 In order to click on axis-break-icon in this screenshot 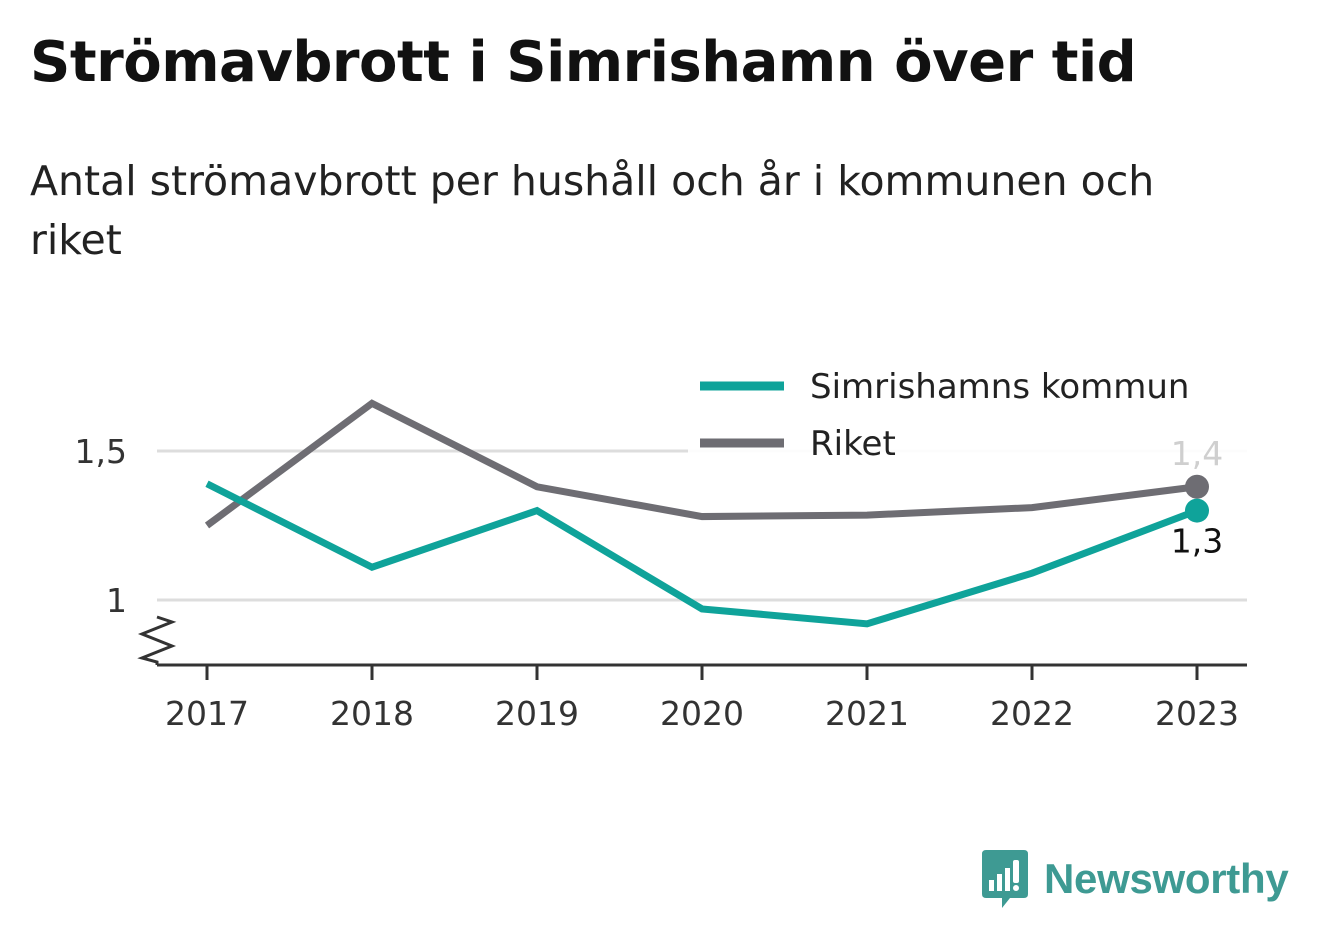, I will do `click(157, 640)`.